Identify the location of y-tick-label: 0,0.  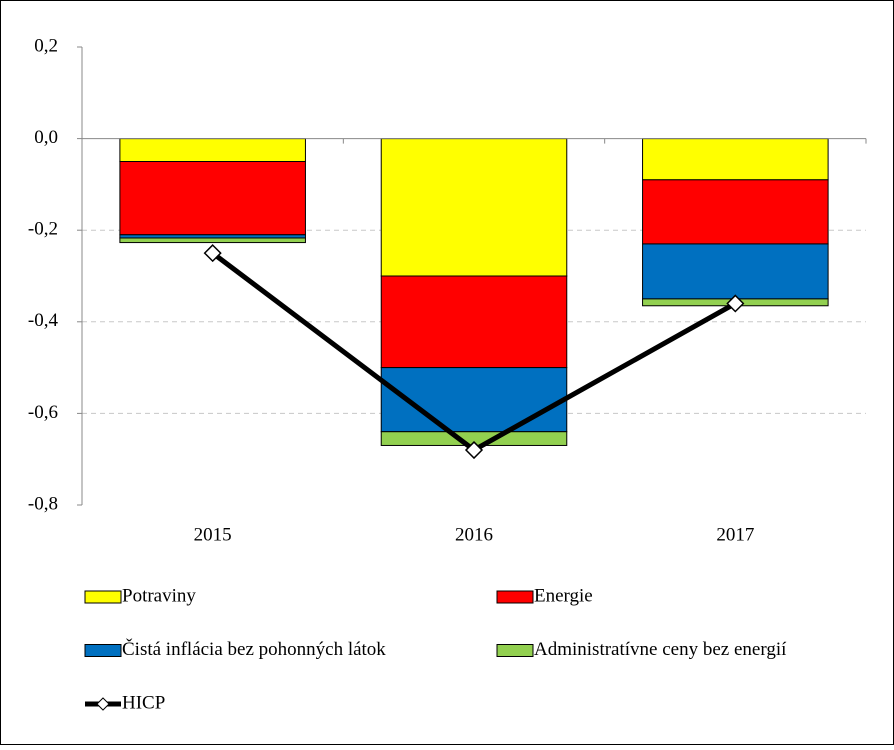
(46, 137).